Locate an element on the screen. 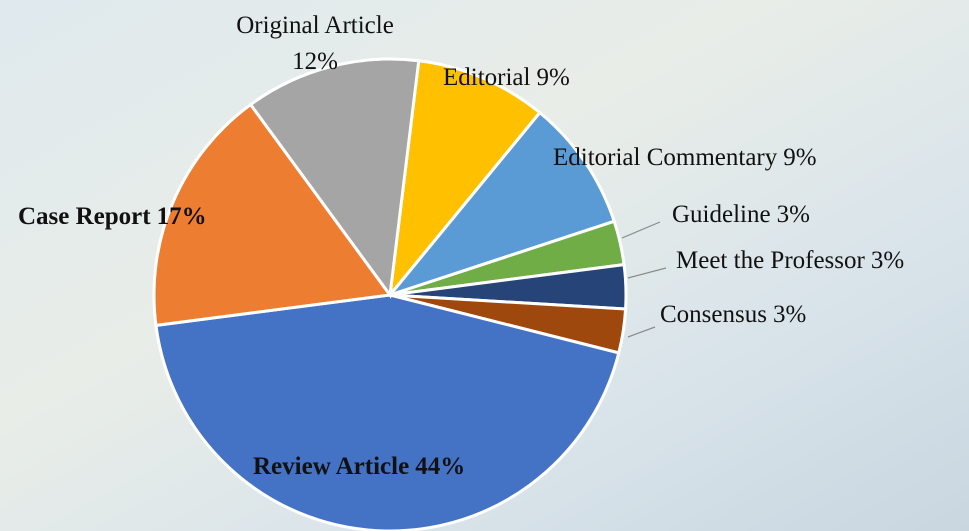 The image size is (969, 531). data-label: Meet the Professor 3% is located at coordinates (790, 260).